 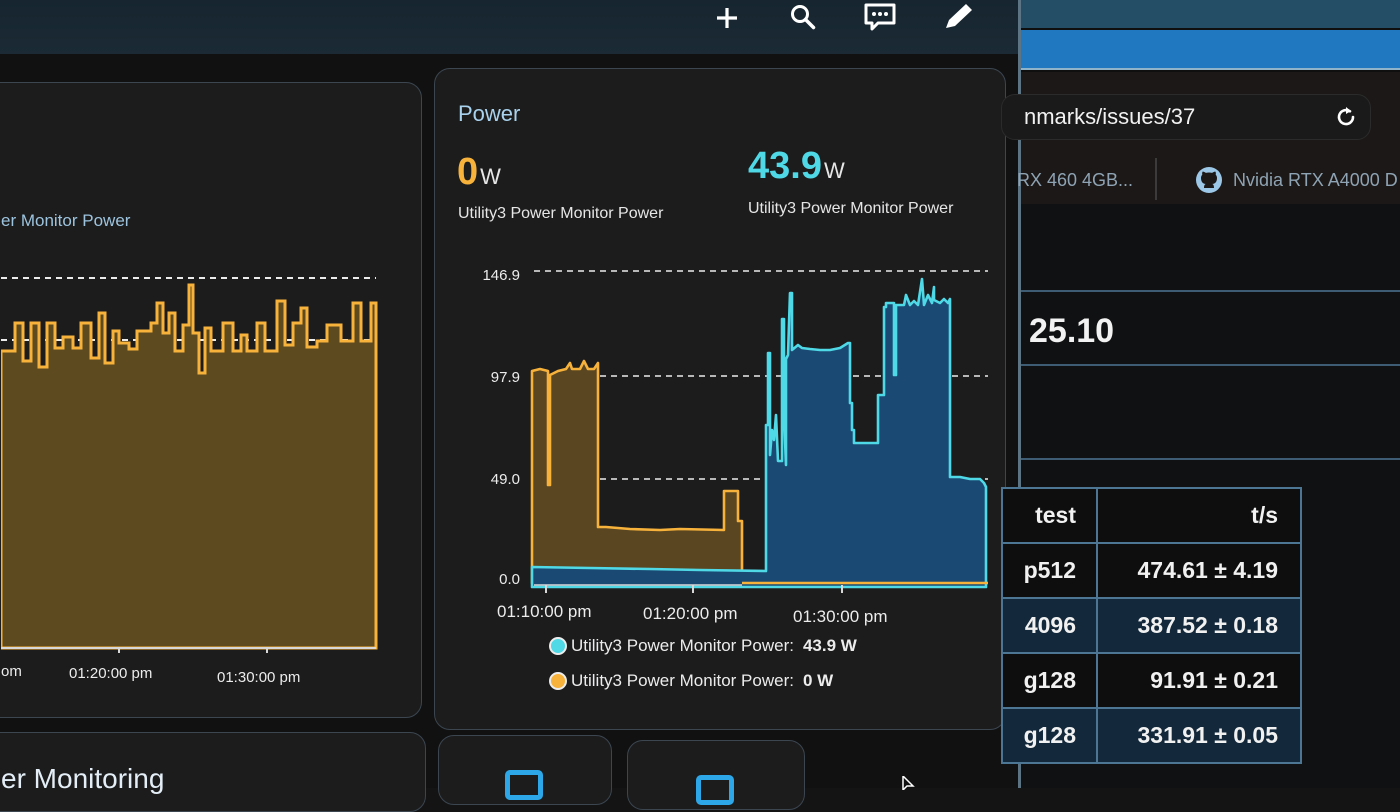 I want to click on search-button, so click(x=803, y=18).